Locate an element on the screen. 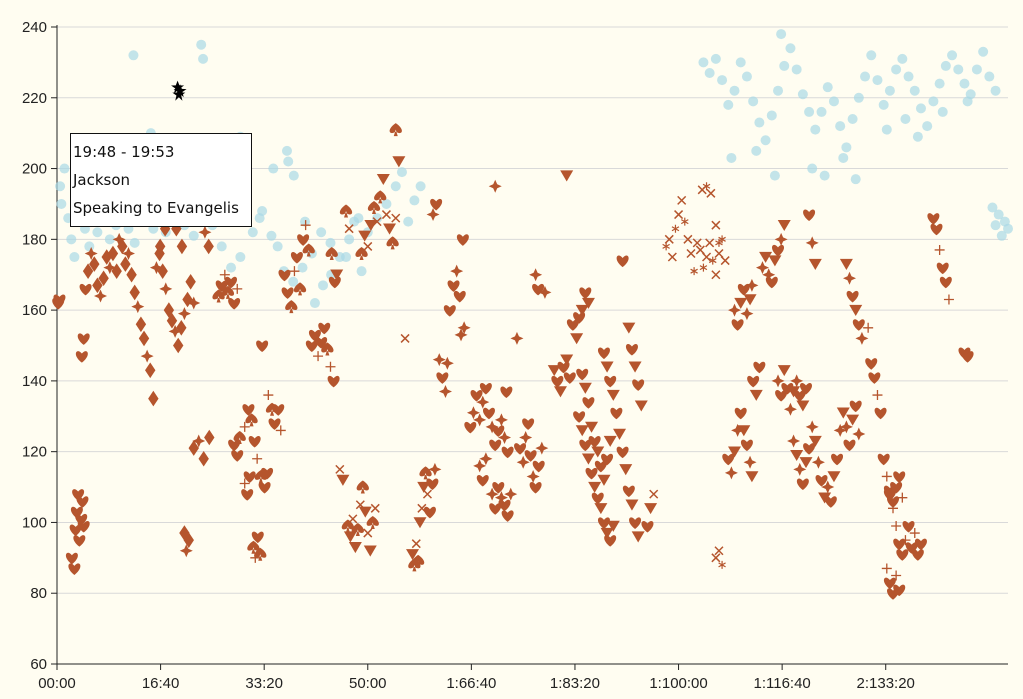  tooltip-time-range: 19:48 - 19:53 is located at coordinates (124, 152).